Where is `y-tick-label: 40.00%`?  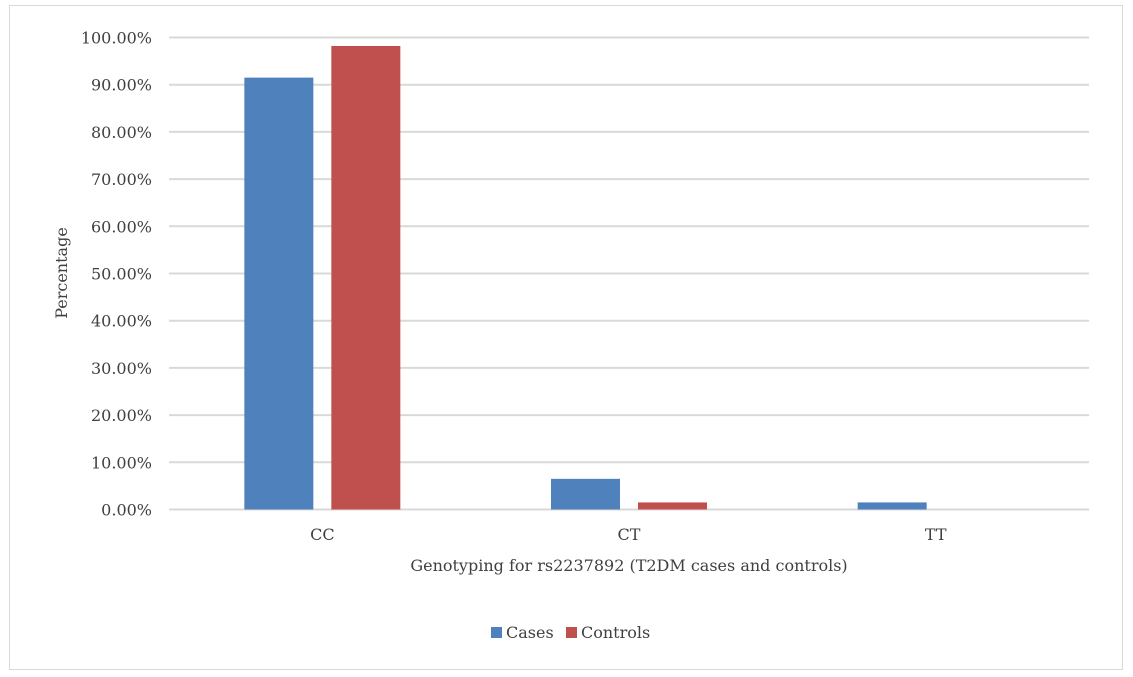
y-tick-label: 40.00% is located at coordinates (121, 321).